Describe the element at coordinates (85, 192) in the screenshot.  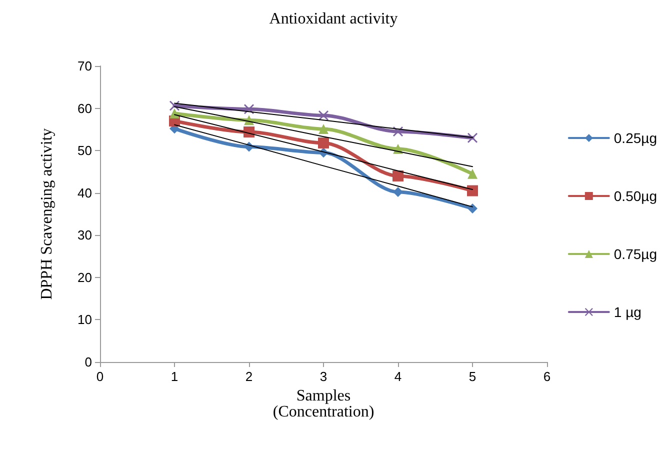
I see `y-tick-label: 40` at that location.